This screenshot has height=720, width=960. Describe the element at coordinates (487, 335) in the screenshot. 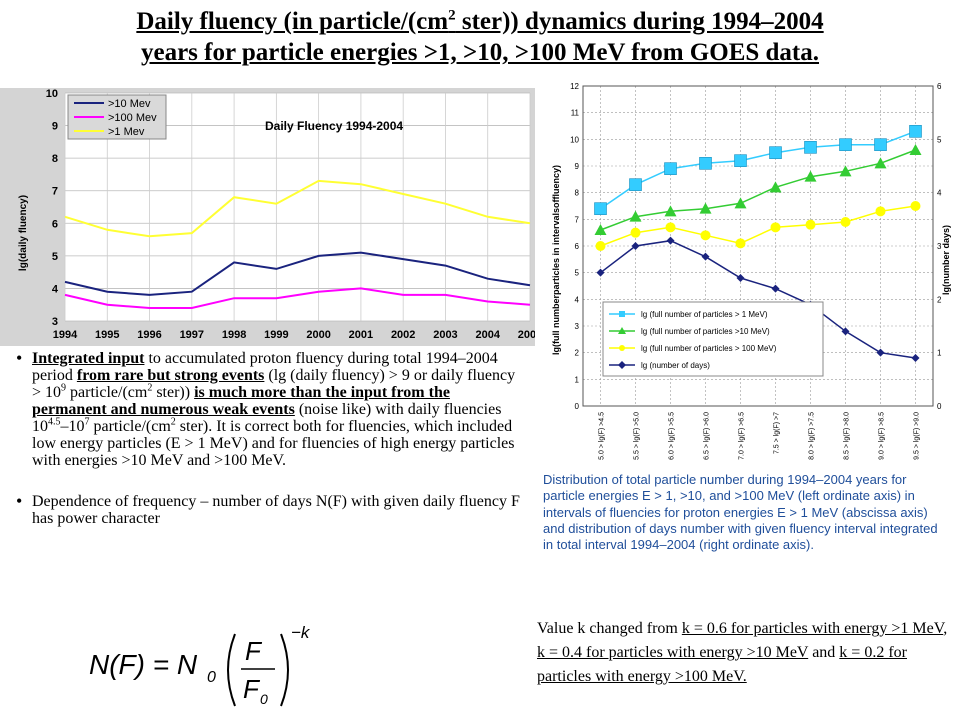

I see `x-tick-label: 2004` at that location.